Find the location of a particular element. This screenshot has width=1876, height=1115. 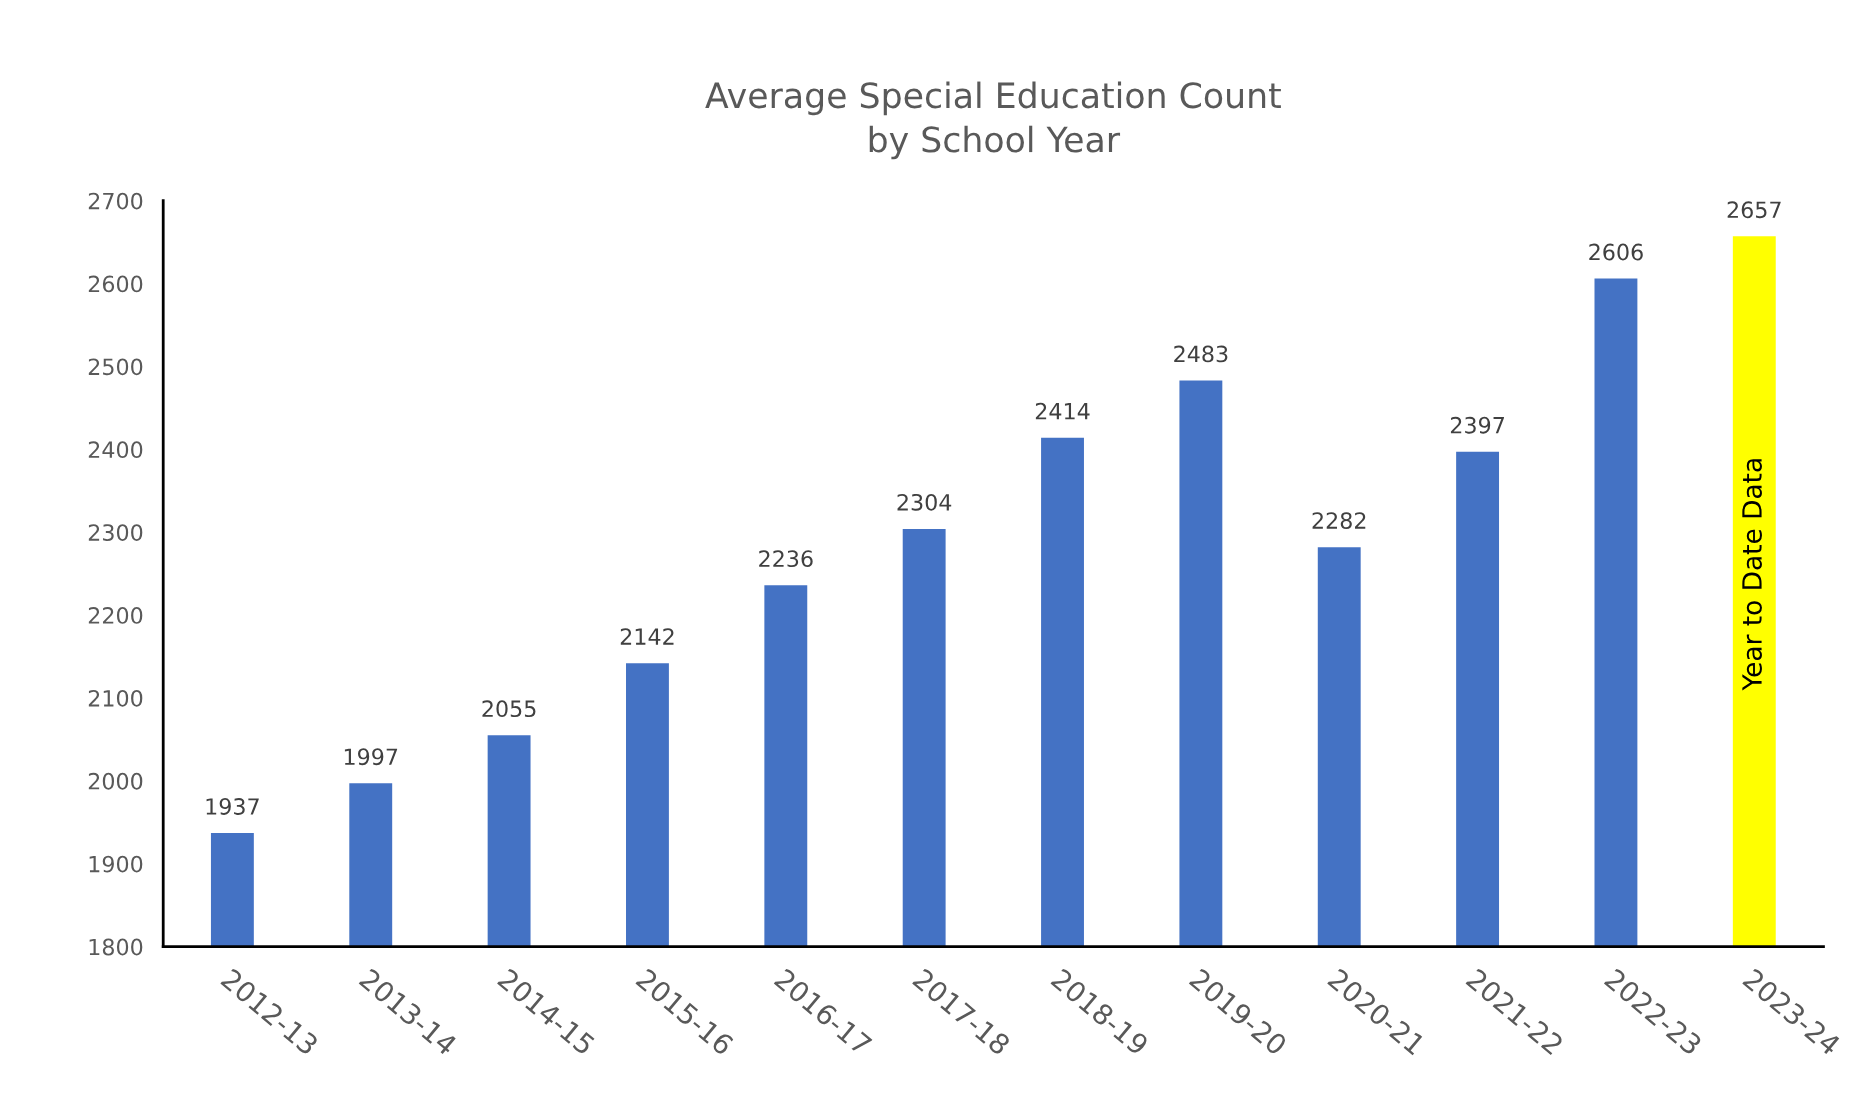

data-label: 2483 is located at coordinates (1201, 354).